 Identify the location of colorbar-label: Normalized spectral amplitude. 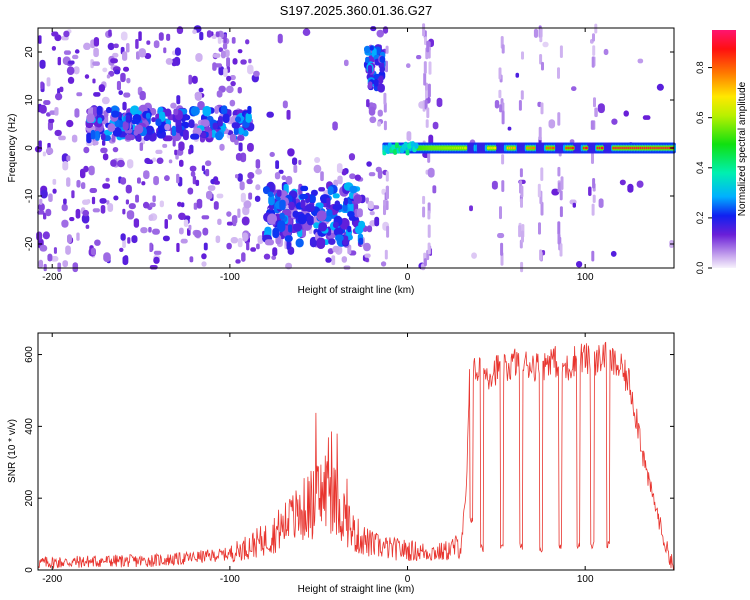
(742, 148).